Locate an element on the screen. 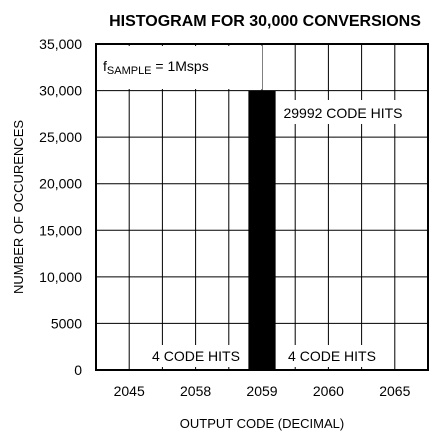 Image resolution: width=432 pixels, height=443 pixels. x-tick-label: 2060 is located at coordinates (328, 391).